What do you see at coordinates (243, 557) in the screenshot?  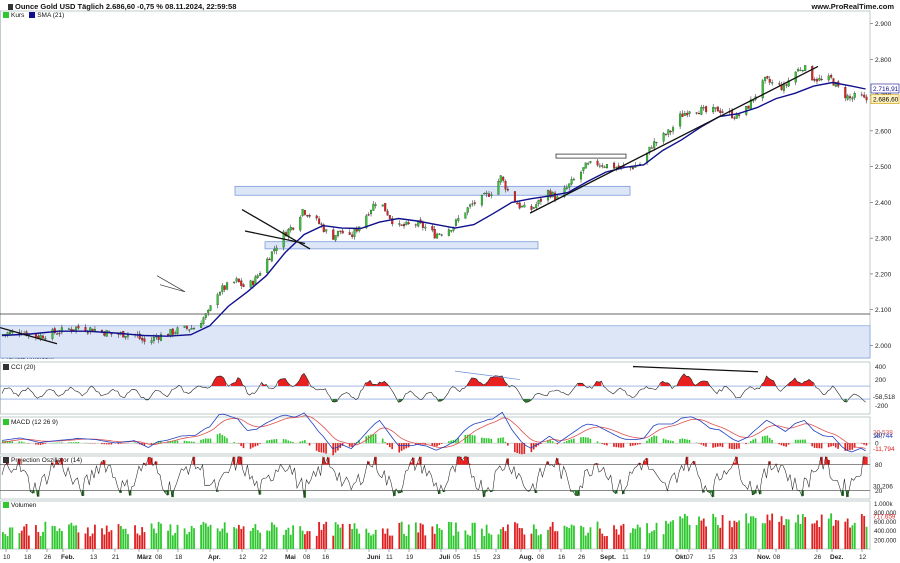 I see `x-tick-label: 12` at bounding box center [243, 557].